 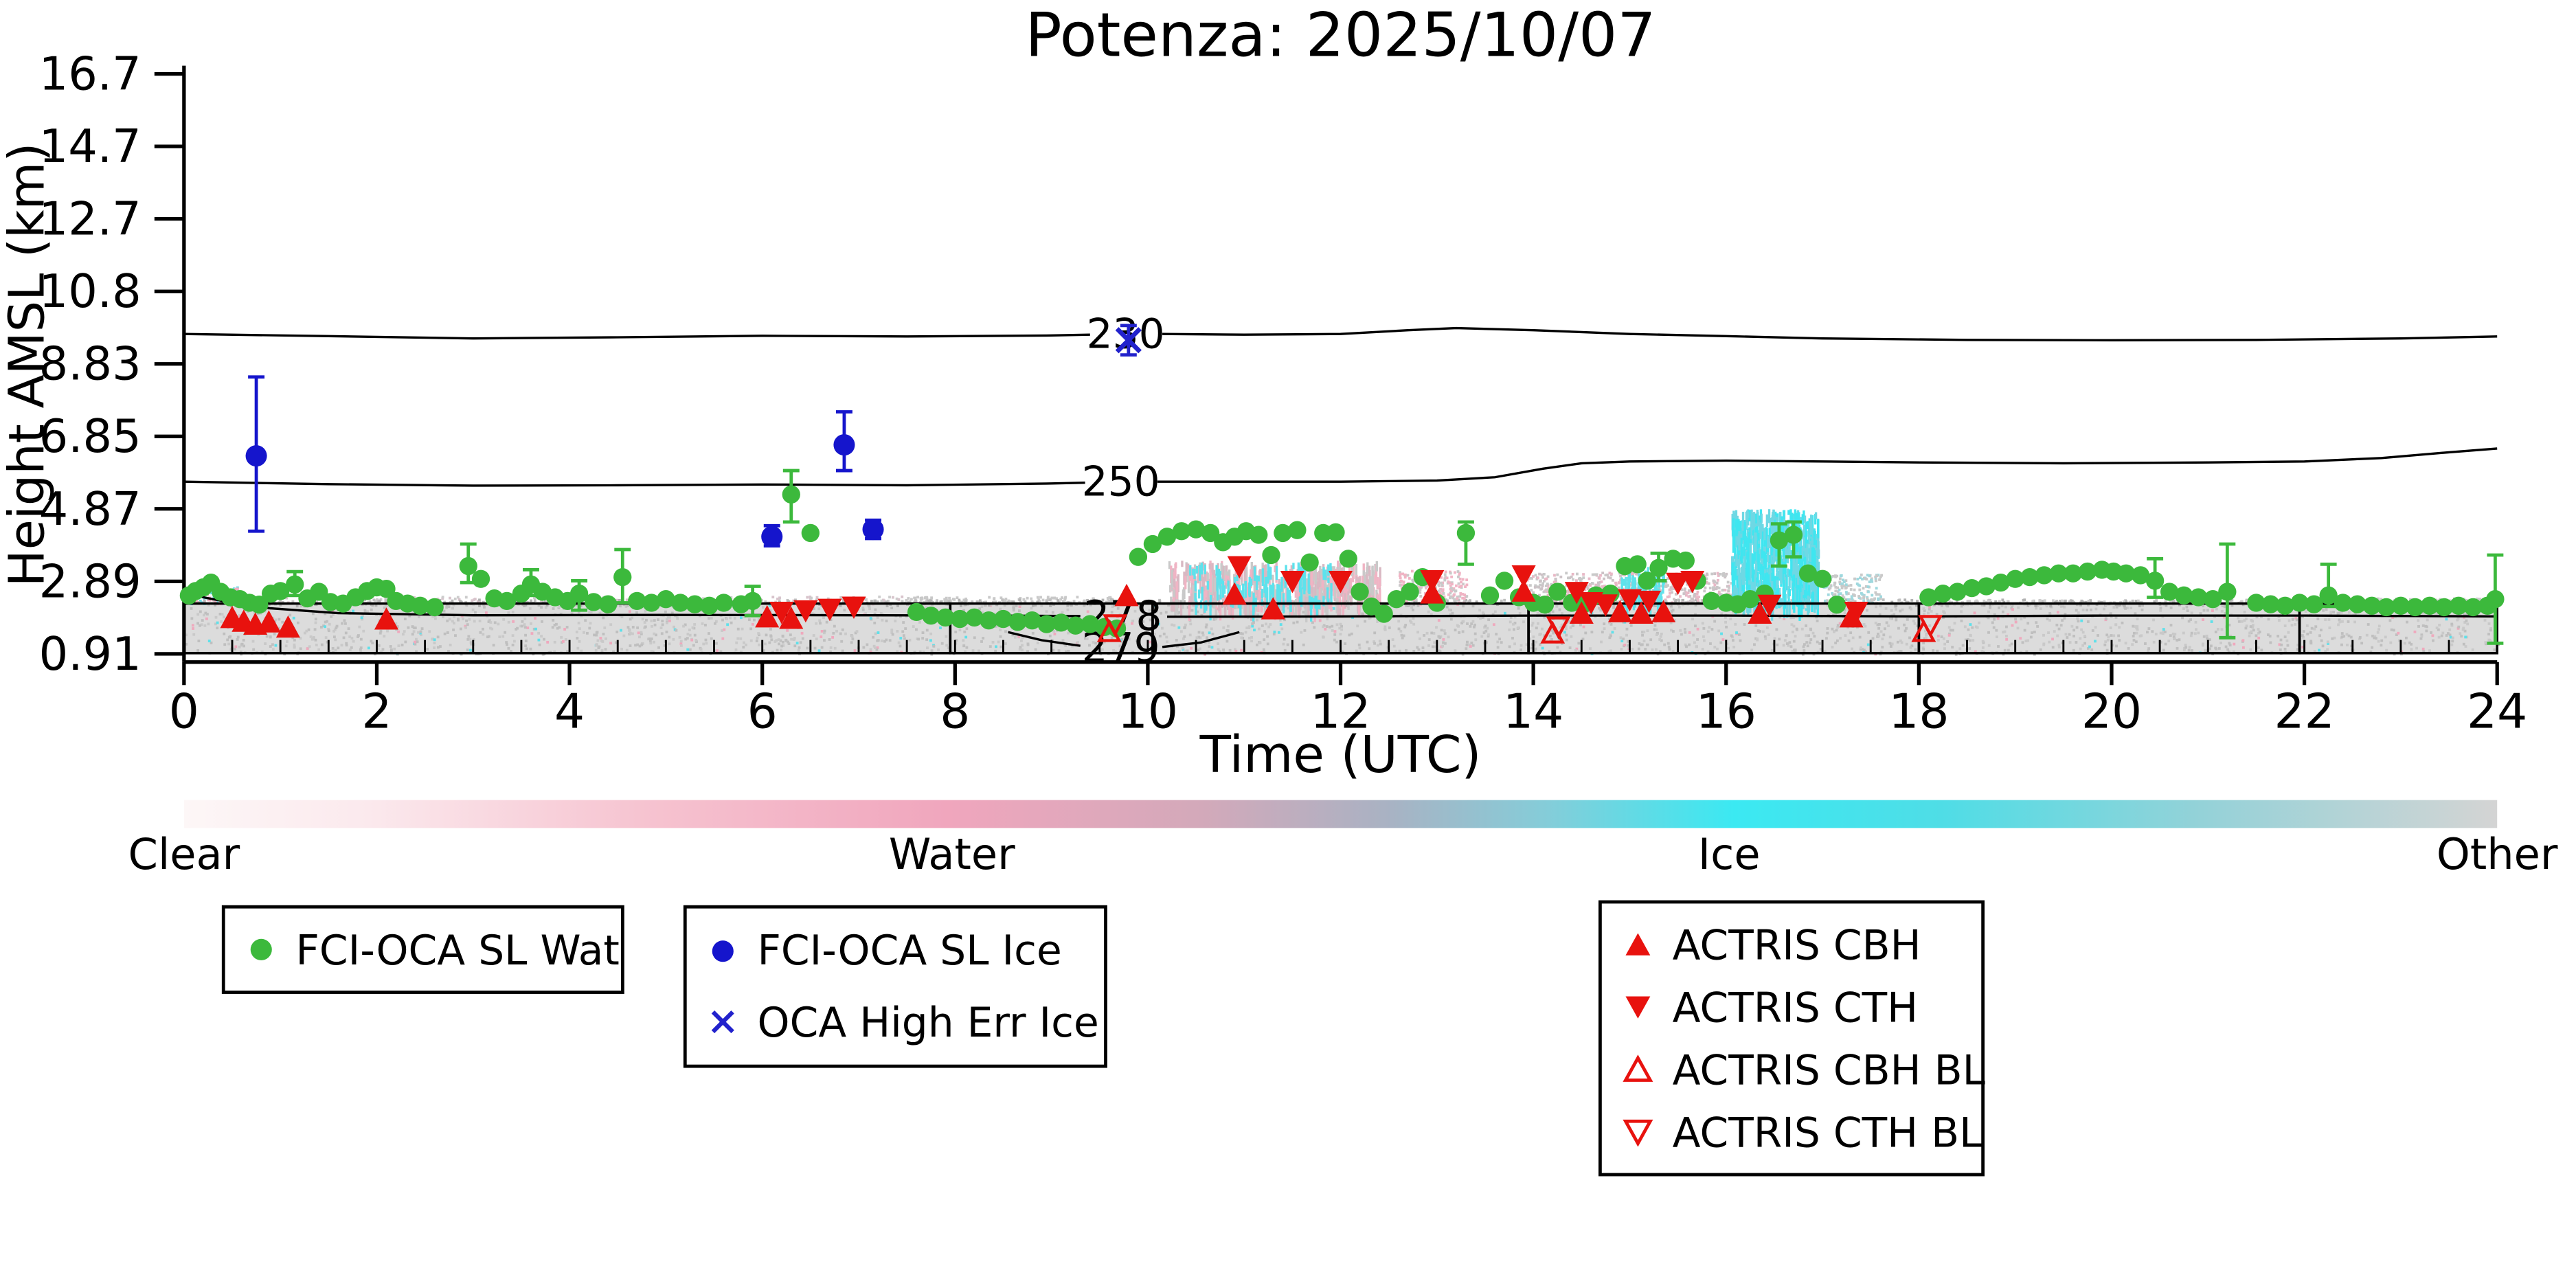 What do you see at coordinates (1828, 1070) in the screenshot?
I see `legend-label-cbh-bl: ACTRIS CBH BL` at bounding box center [1828, 1070].